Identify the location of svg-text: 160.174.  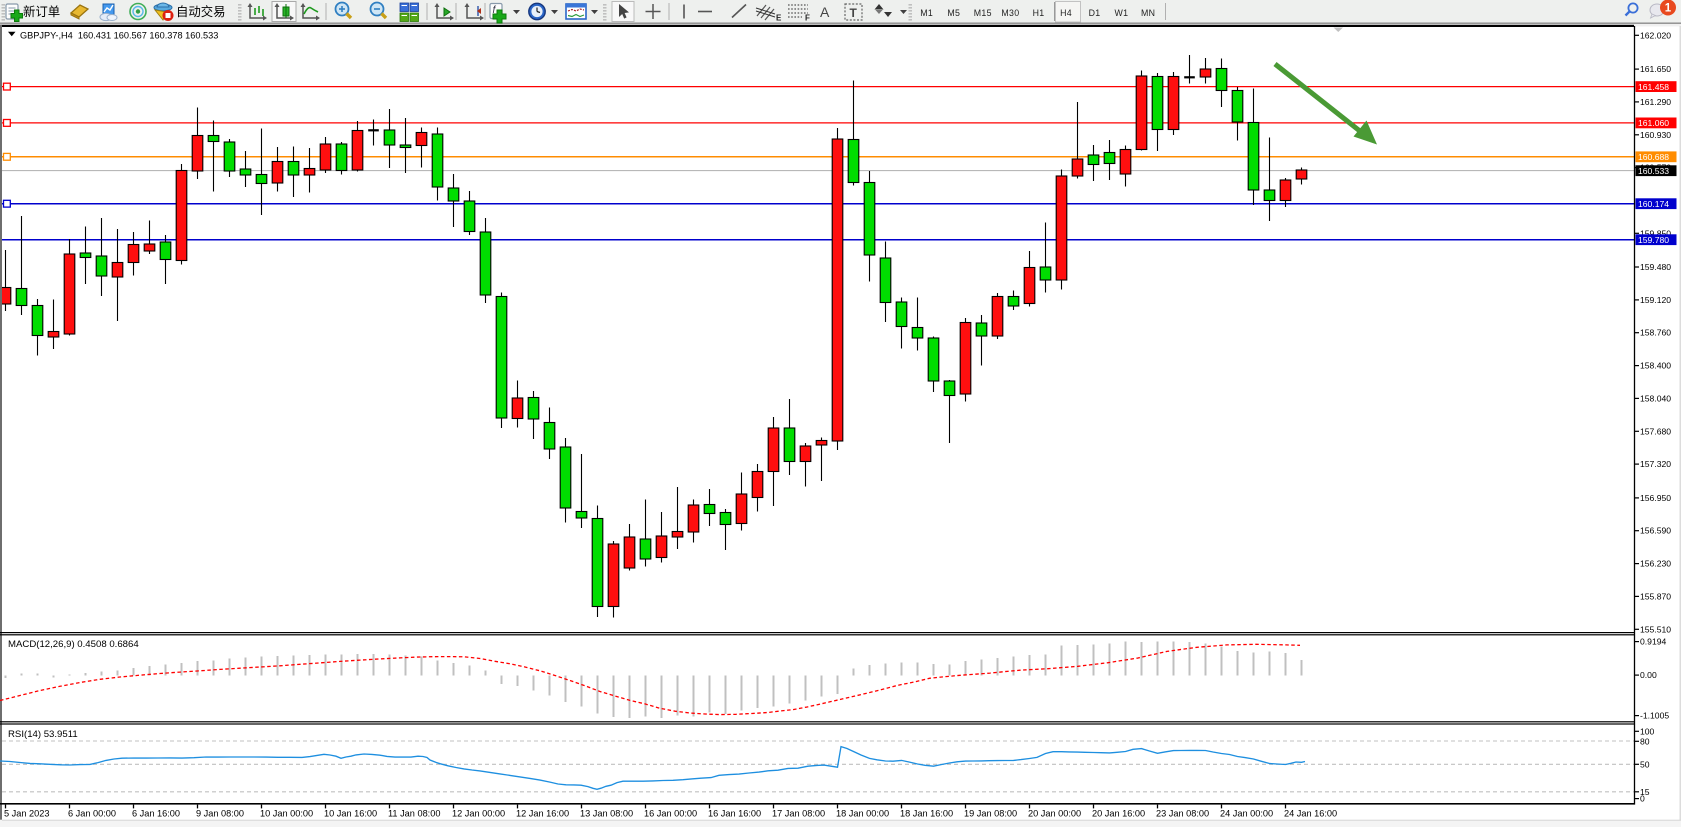
(1653, 204).